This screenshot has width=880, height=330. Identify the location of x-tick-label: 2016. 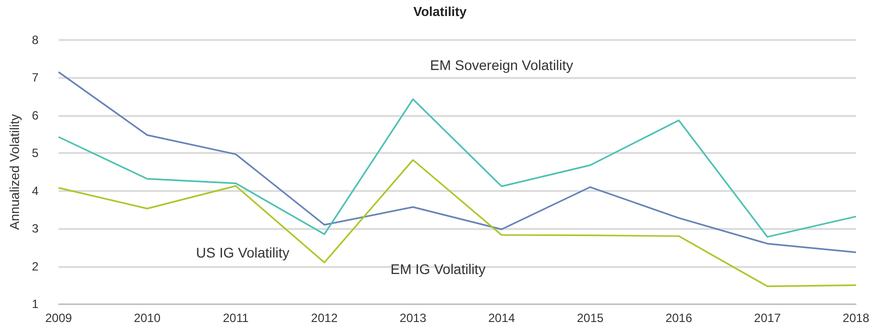
(678, 318).